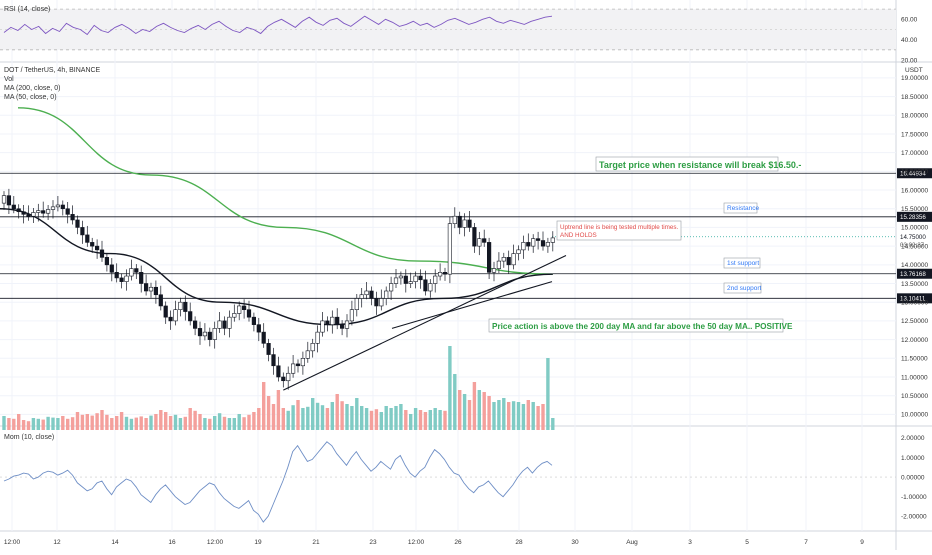  Describe the element at coordinates (32, 88) in the screenshot. I see `ma200-label: MA (200, close, 0)` at that location.